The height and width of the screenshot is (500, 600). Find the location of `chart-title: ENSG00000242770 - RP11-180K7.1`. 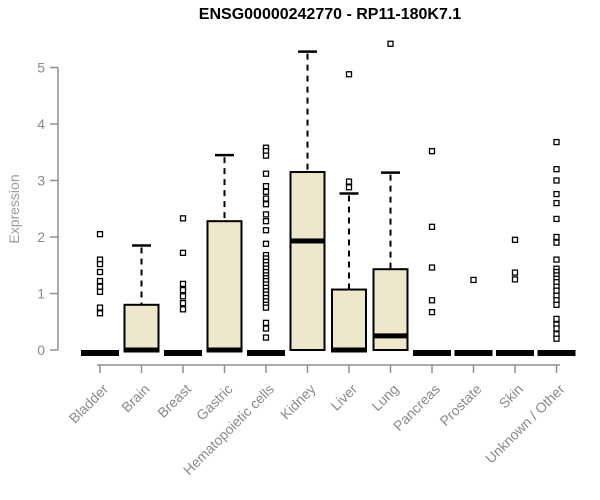

chart-title: ENSG00000242770 - RP11-180K7.1 is located at coordinates (330, 14).